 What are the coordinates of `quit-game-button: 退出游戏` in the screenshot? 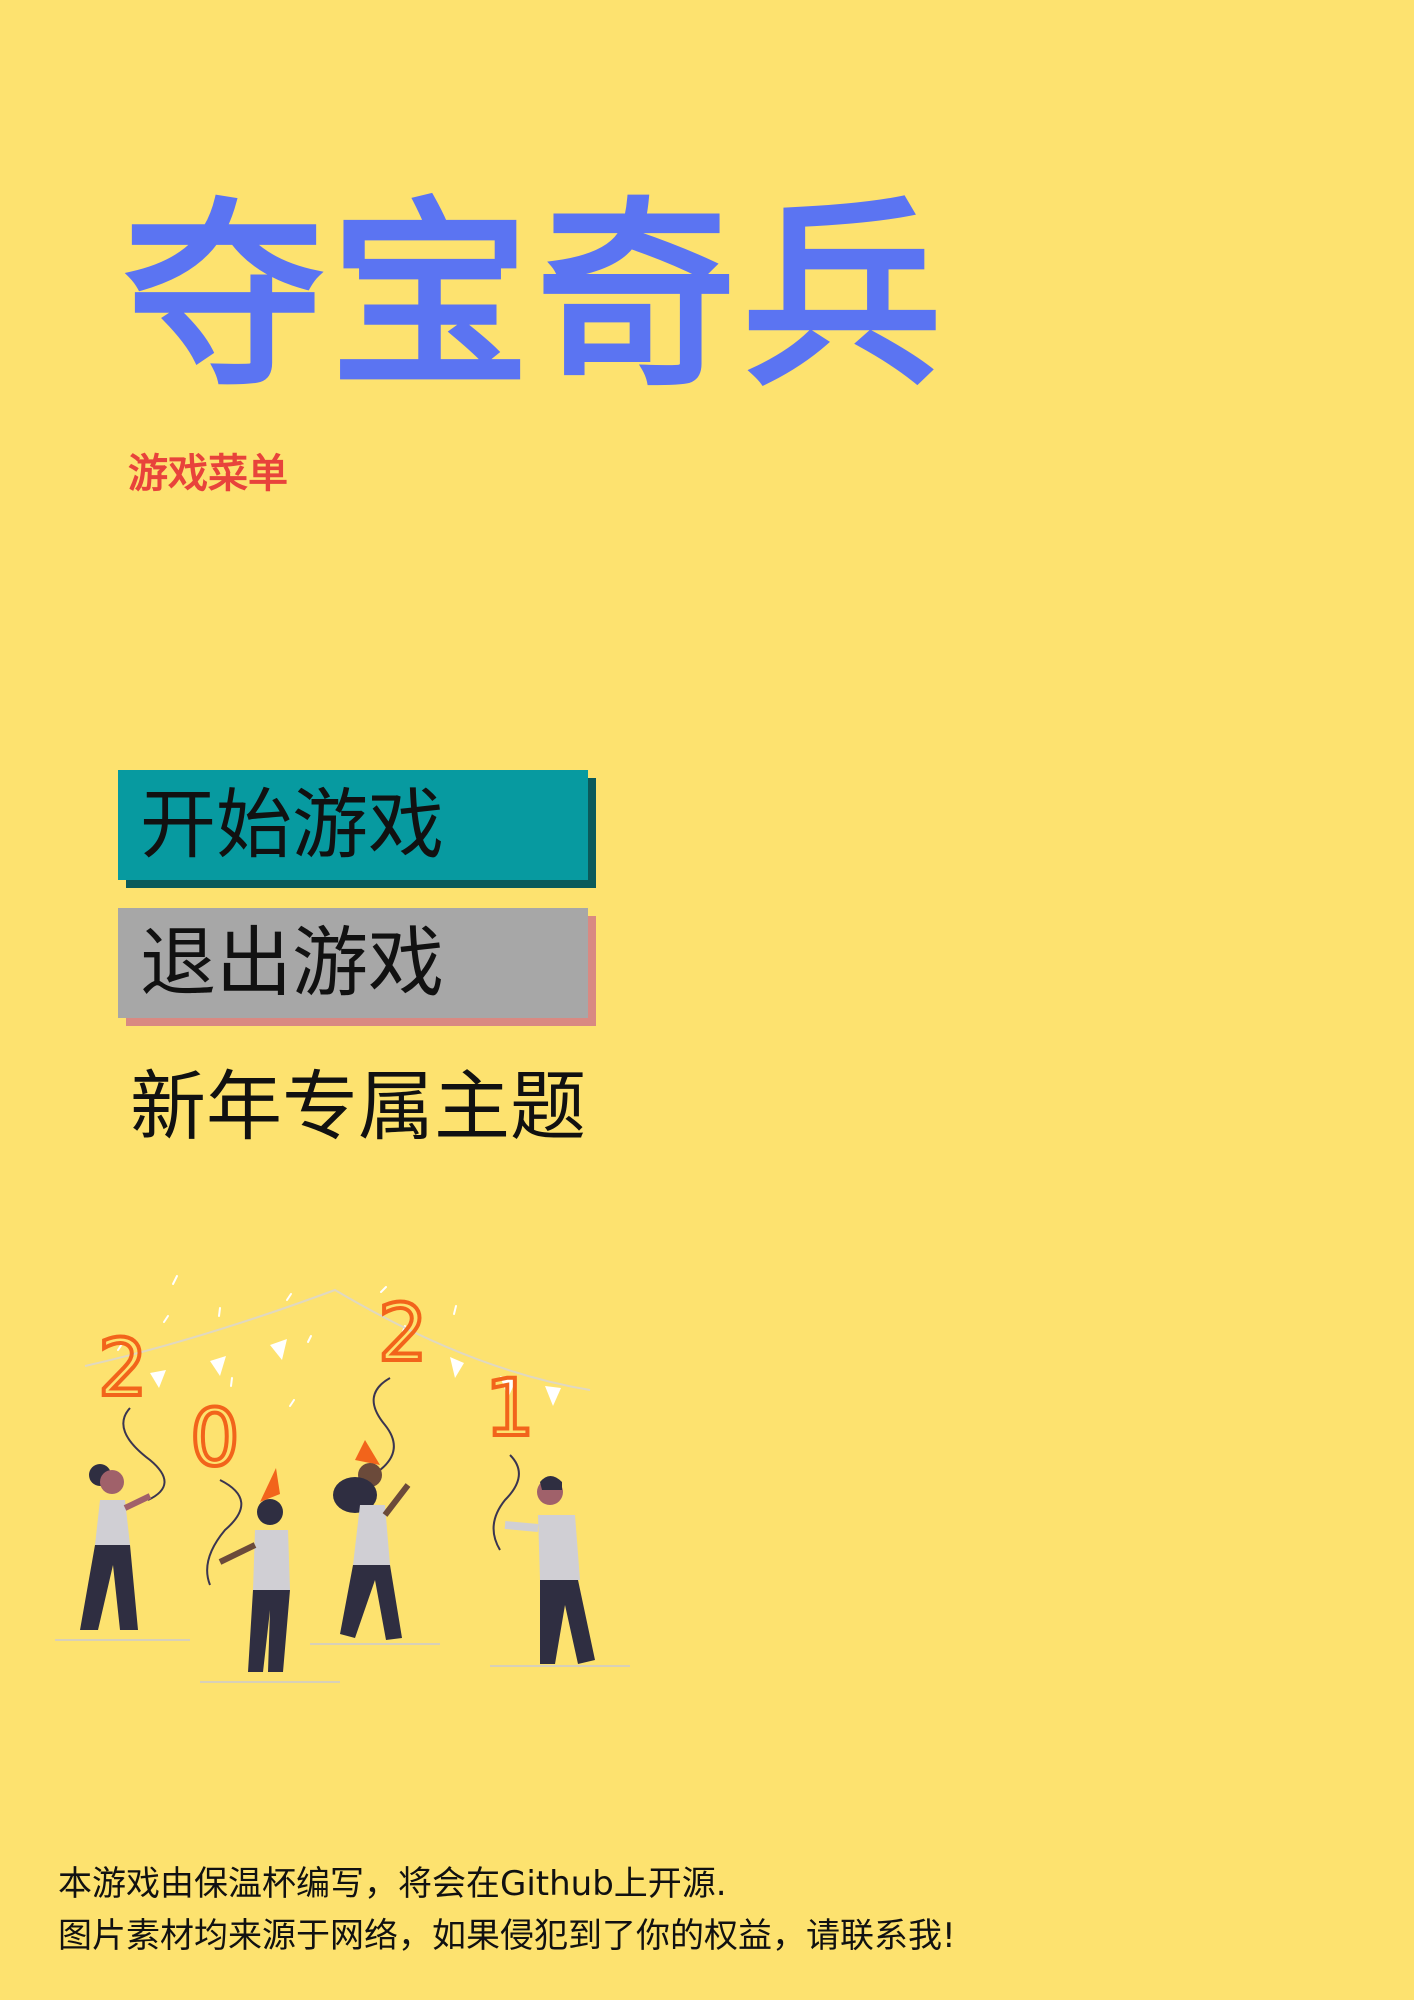 It's located at (357, 967).